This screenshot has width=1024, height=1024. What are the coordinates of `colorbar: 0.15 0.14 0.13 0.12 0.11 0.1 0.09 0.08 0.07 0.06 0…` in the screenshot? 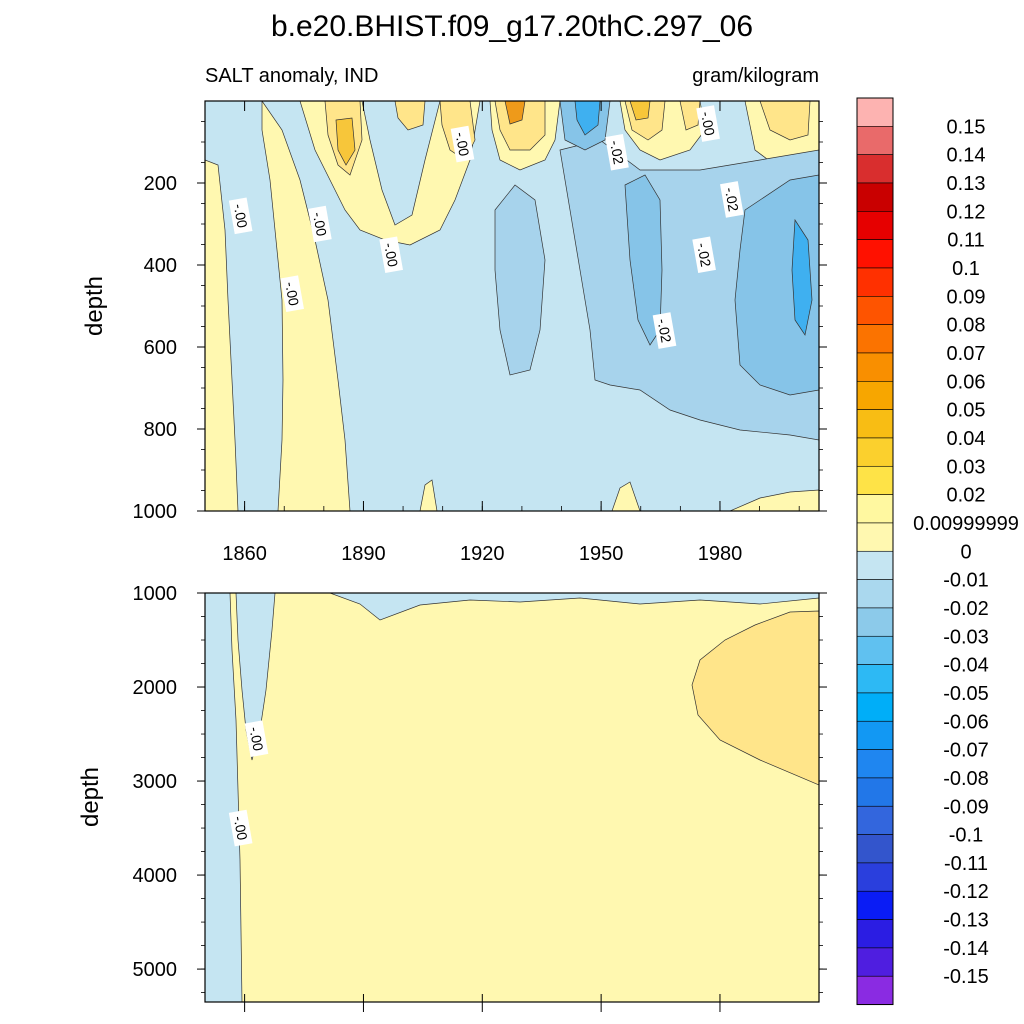 It's located at (937, 551).